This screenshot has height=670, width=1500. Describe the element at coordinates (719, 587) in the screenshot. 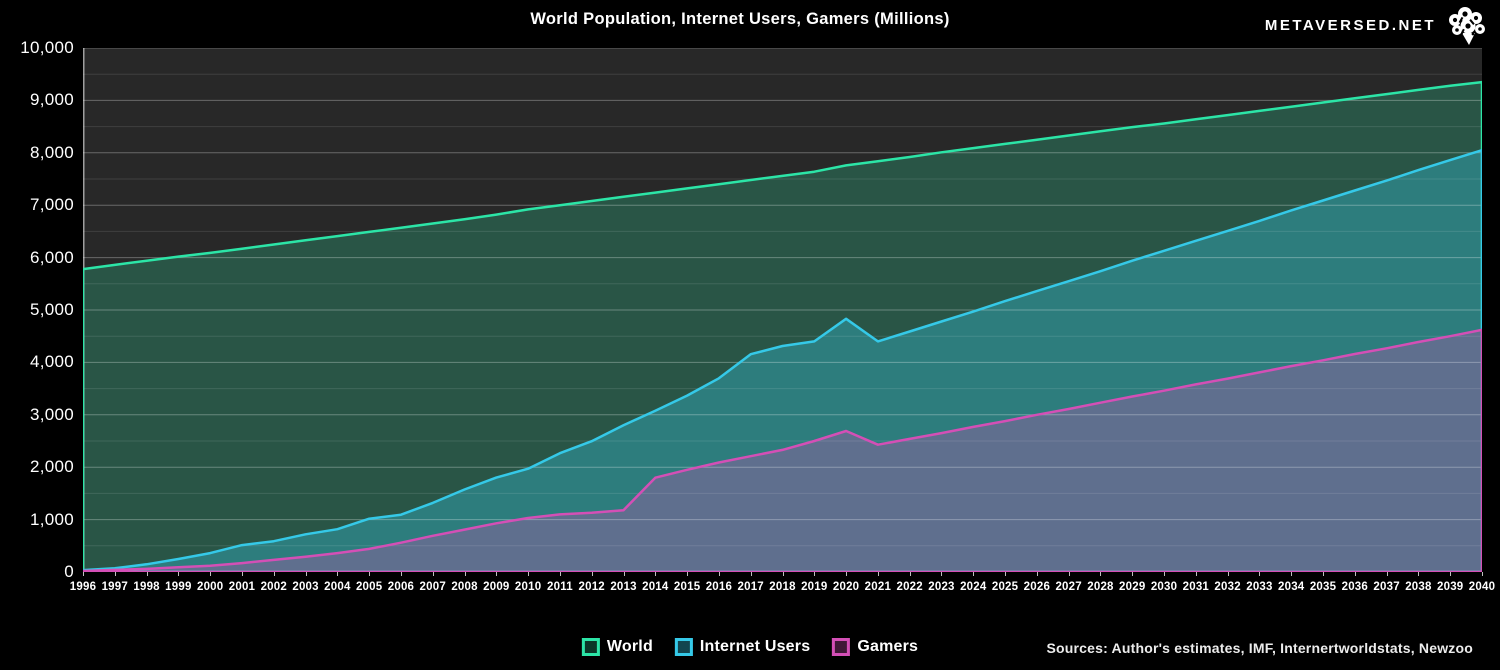

I see `x-axis-label: 2016` at that location.